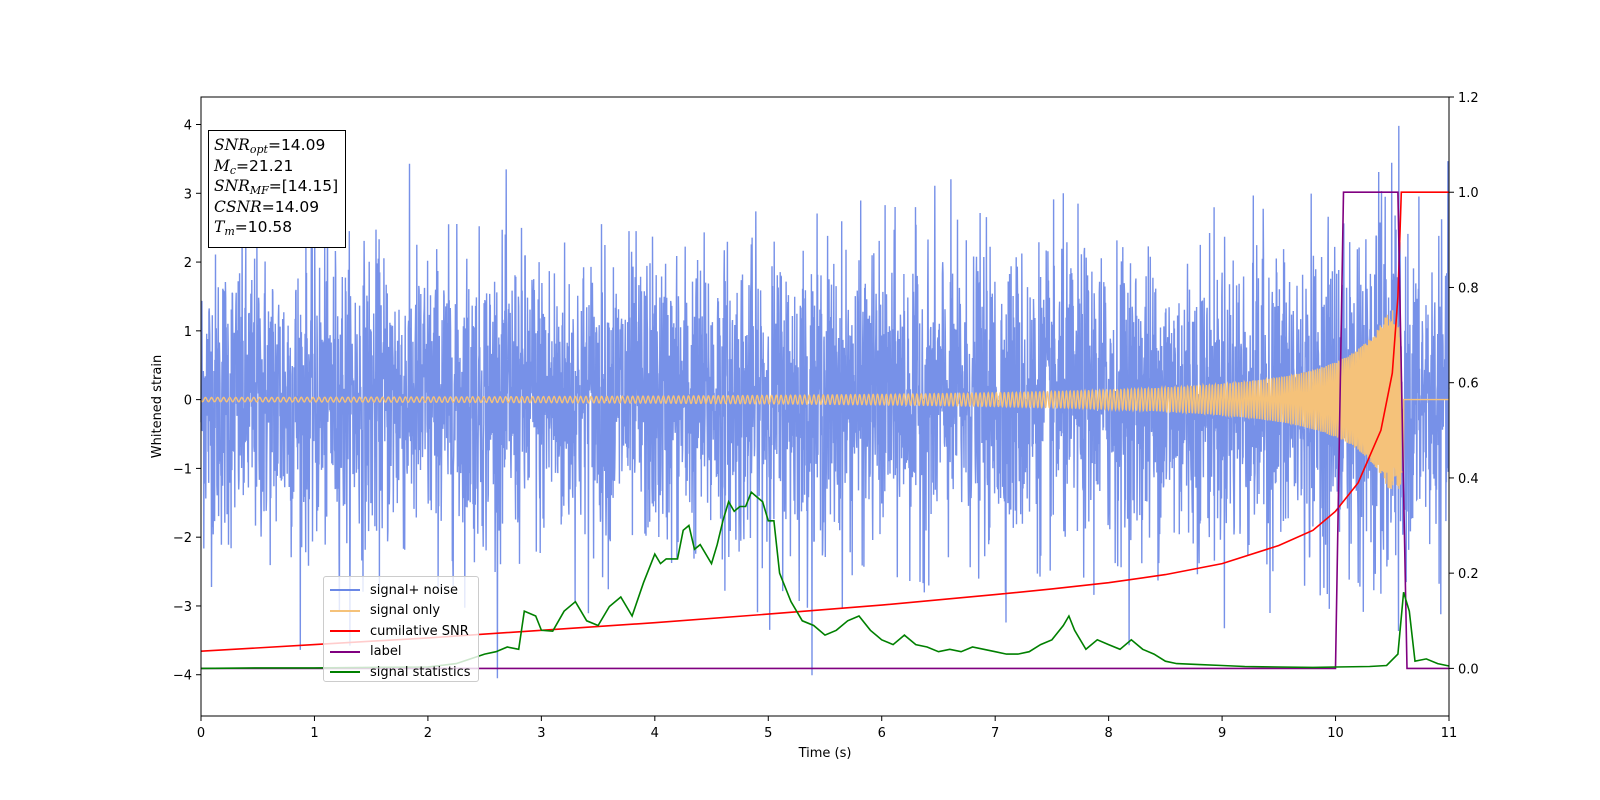 The height and width of the screenshot is (800, 1600). Describe the element at coordinates (405, 611) in the screenshot. I see `legend-label-signal-only: signal only` at that location.